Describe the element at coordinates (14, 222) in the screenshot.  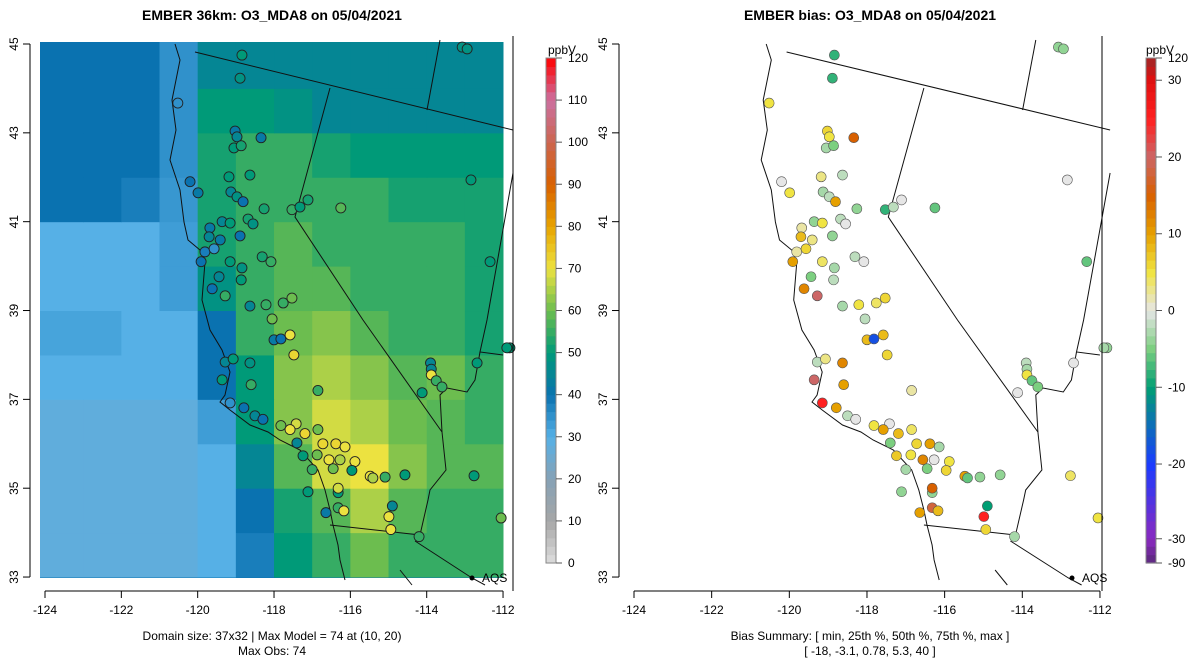
I see `y-tick-label: 41` at that location.